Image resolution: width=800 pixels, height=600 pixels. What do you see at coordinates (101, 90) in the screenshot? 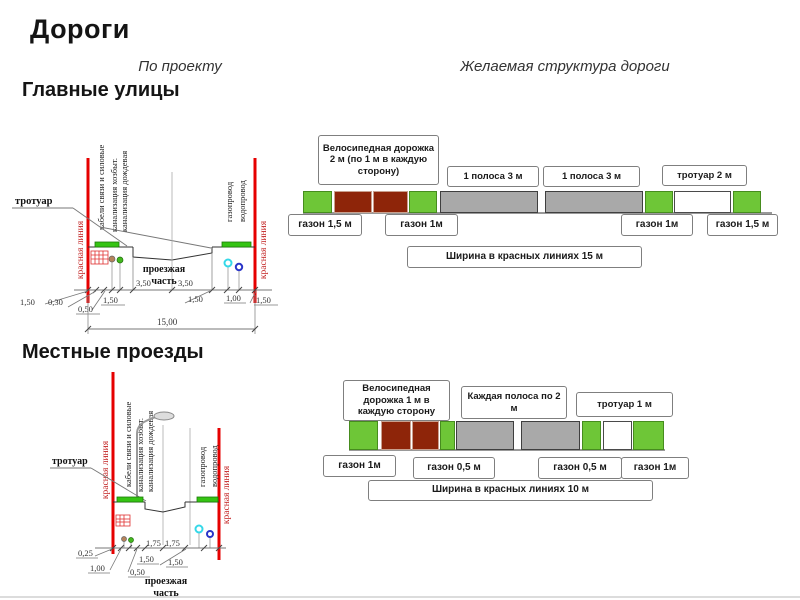
I see `section-heading-main-streets: Главные улицы` at bounding box center [101, 90].